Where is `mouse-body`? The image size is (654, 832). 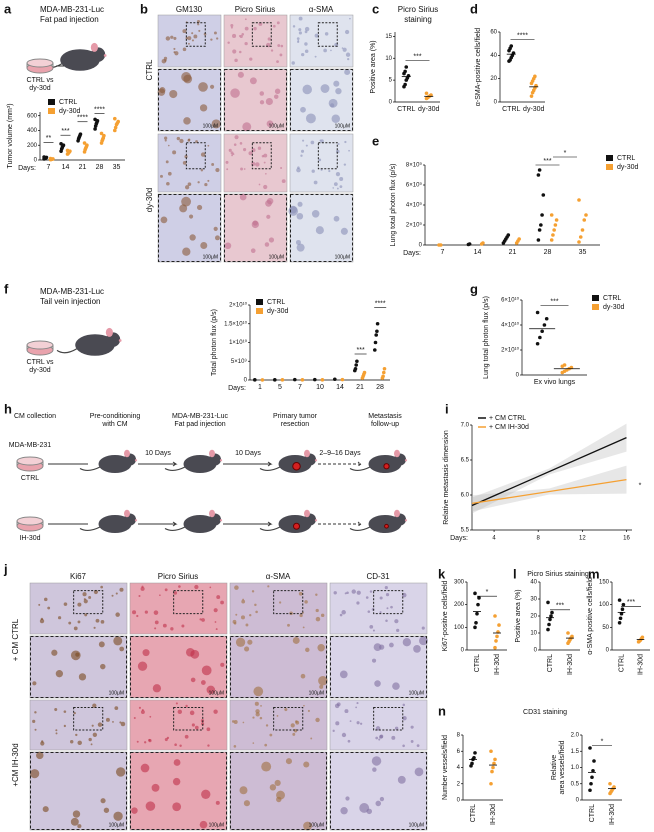
mouse-body is located at coordinates (80, 60).